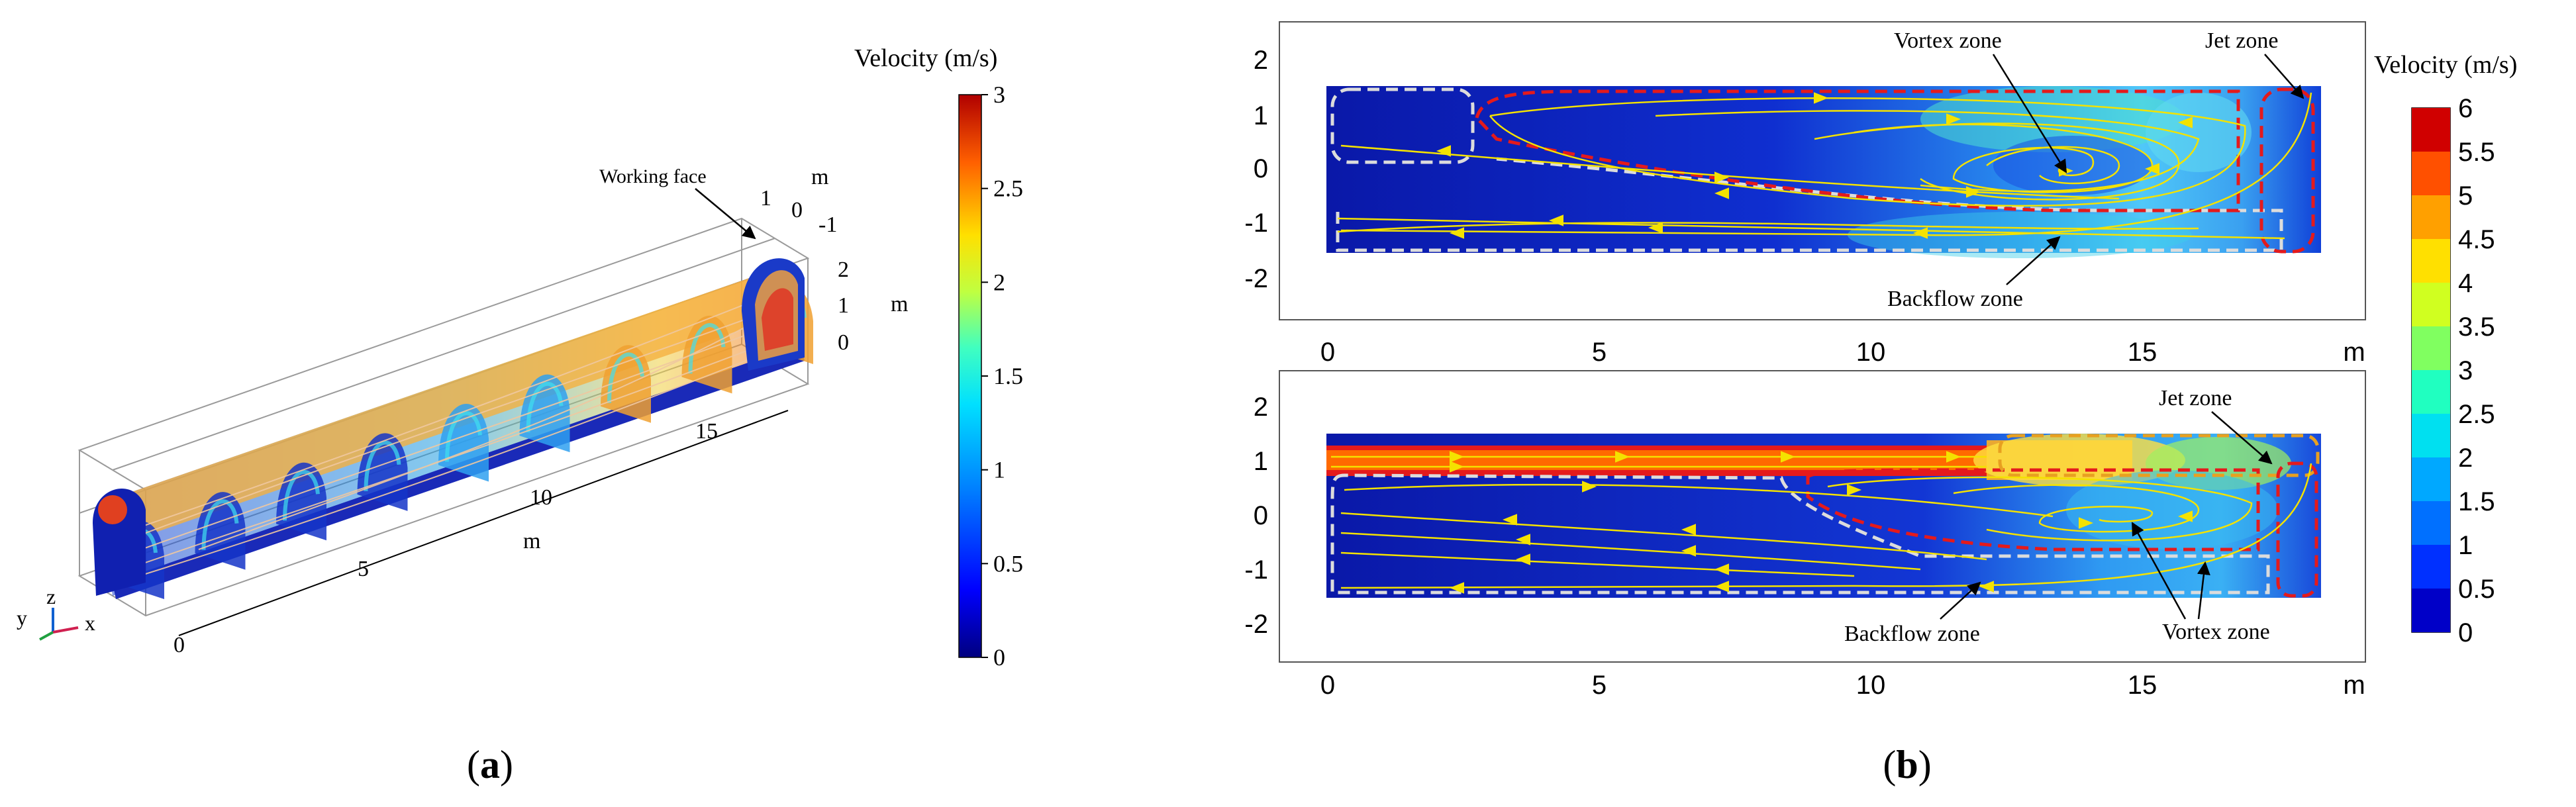 The height and width of the screenshot is (807, 2576). What do you see at coordinates (1871, 353) in the screenshot?
I see `top-x-tick-10: 10` at bounding box center [1871, 353].